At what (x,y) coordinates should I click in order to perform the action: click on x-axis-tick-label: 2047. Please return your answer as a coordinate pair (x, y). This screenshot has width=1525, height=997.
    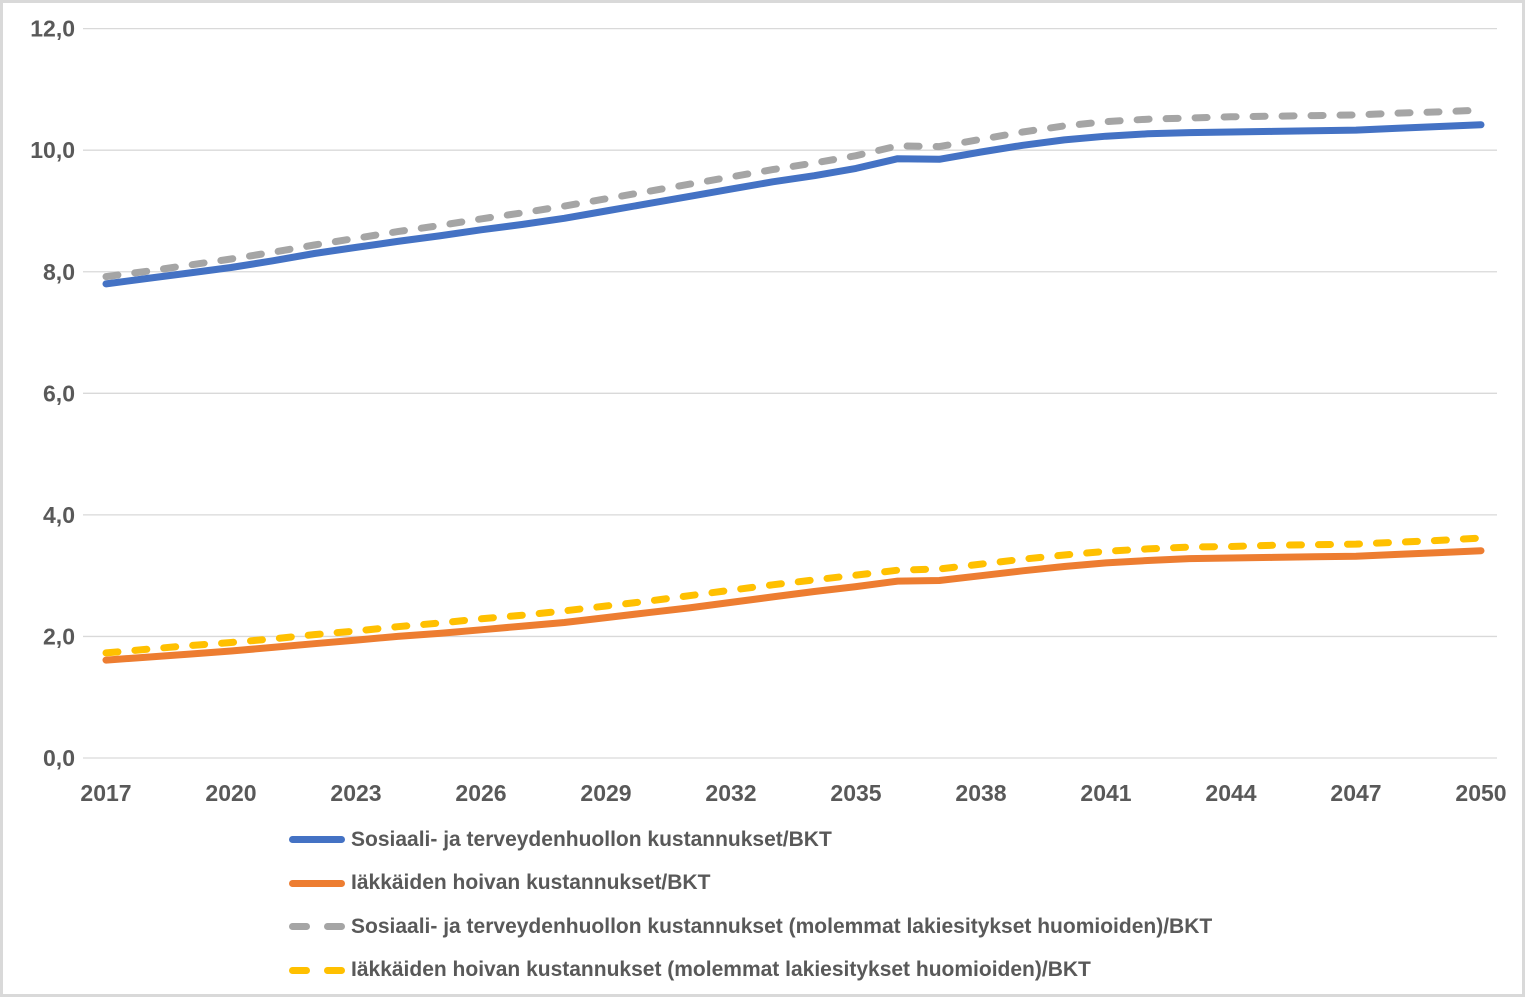
    Looking at the image, I should click on (1355, 793).